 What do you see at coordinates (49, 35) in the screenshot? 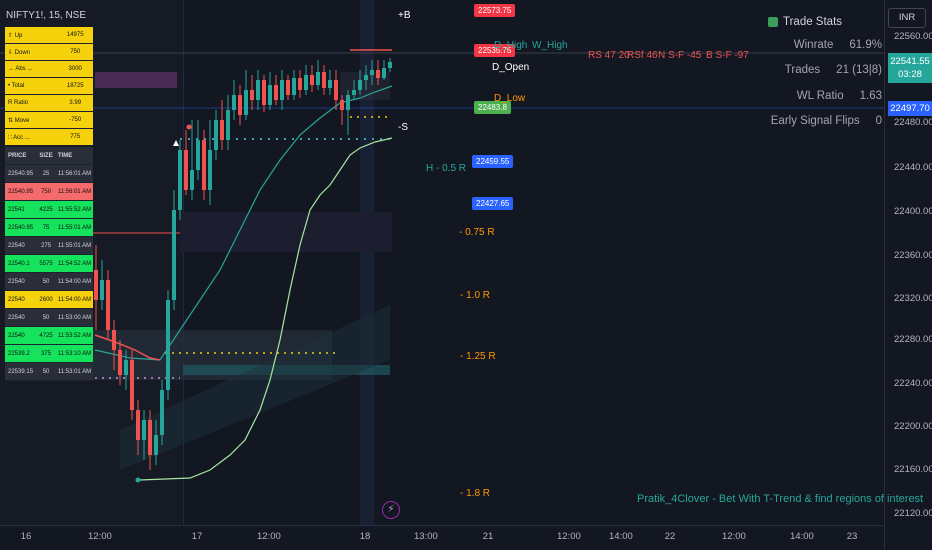
I see `summary-row: ⇧ Up 14975` at bounding box center [49, 35].